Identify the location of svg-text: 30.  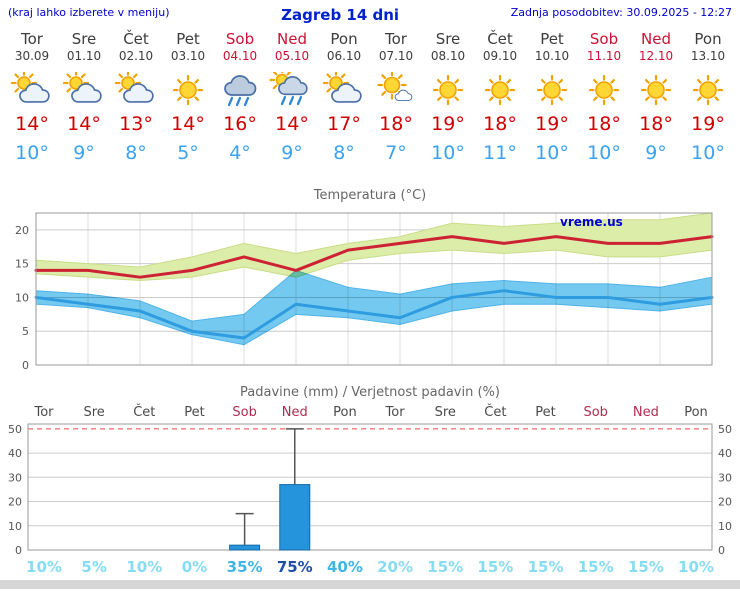
(15, 477).